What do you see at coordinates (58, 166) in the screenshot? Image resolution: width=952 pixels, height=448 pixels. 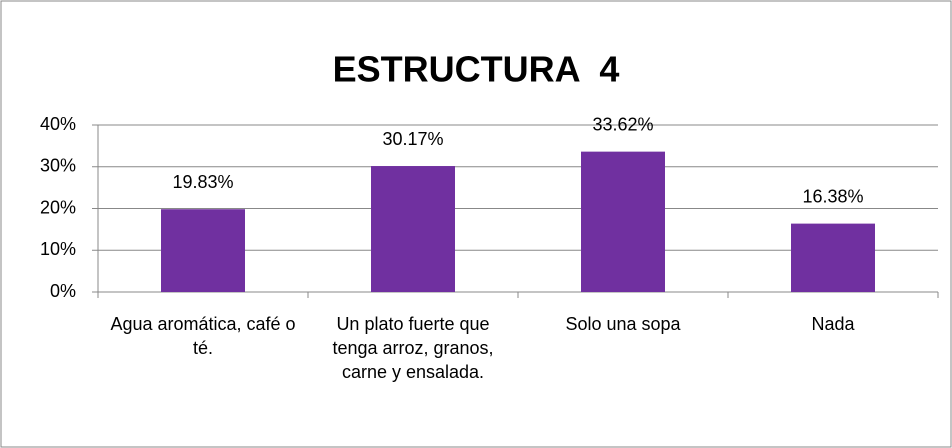 I see `y-tick-label: 30%` at bounding box center [58, 166].